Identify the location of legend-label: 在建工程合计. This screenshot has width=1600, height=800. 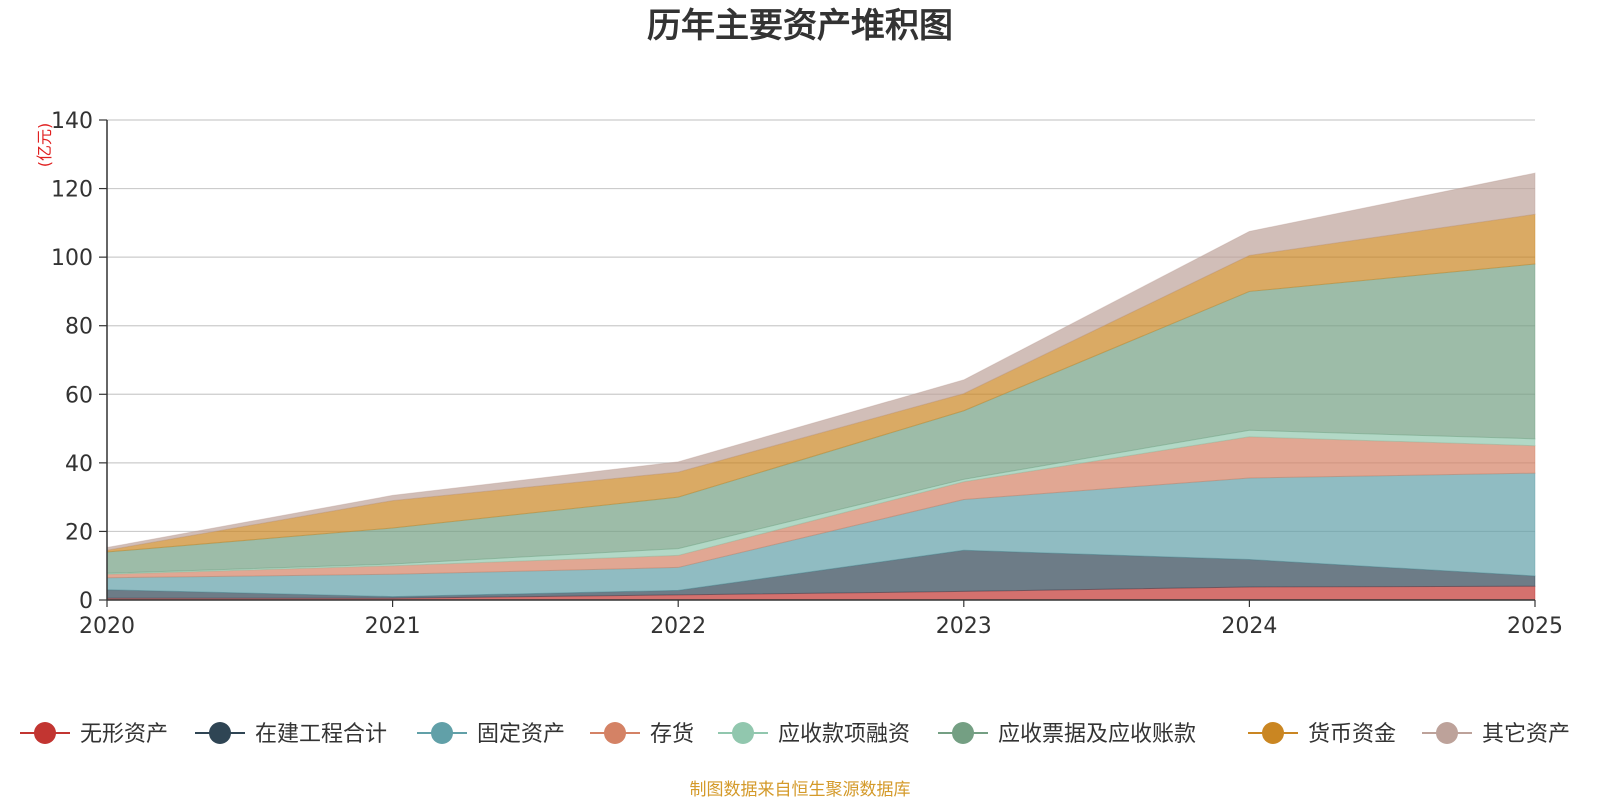
(321, 734).